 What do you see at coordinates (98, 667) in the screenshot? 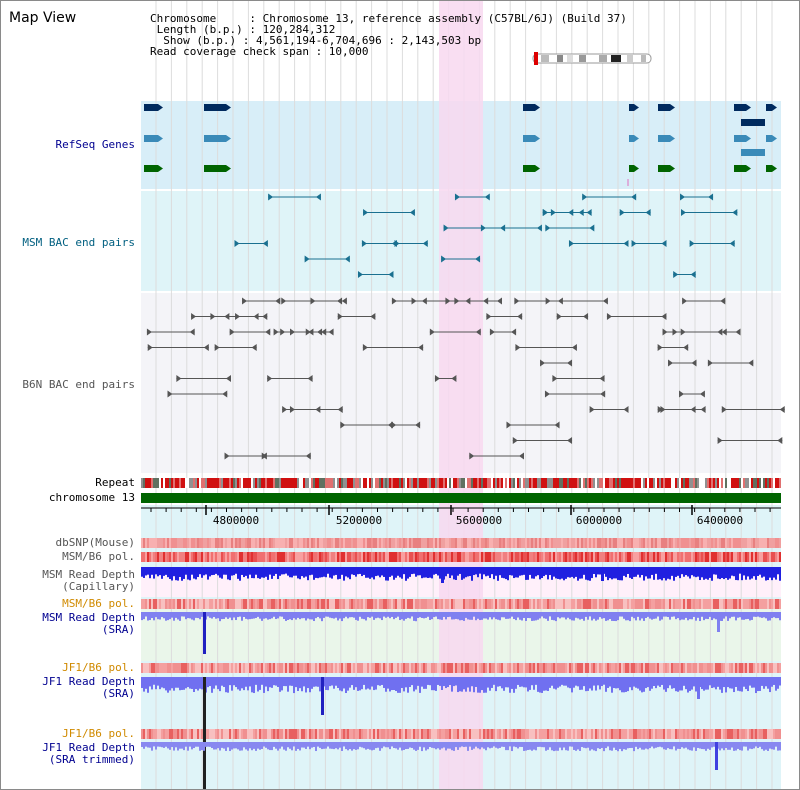
I see `track-label-jf1-b6-pol: JF1/B6 pol.` at bounding box center [98, 667].